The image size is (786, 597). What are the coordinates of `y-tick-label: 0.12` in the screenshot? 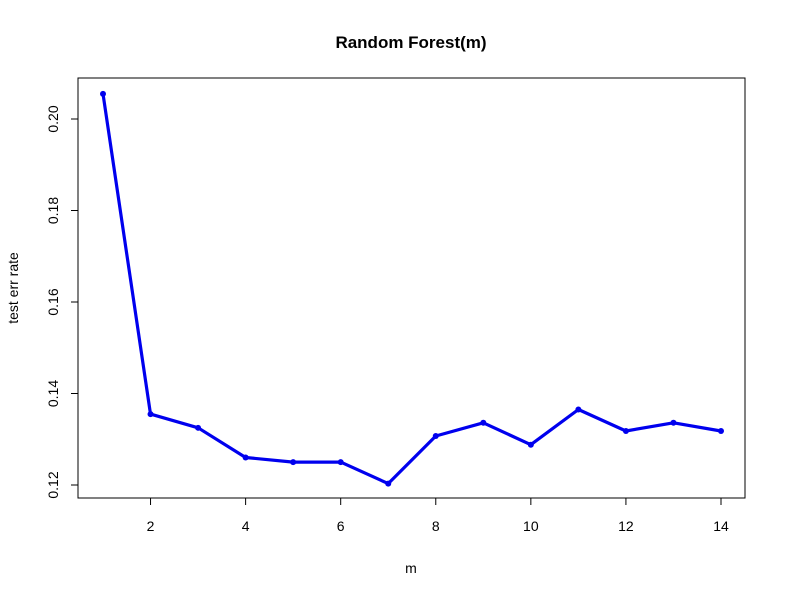 It's located at (53, 484).